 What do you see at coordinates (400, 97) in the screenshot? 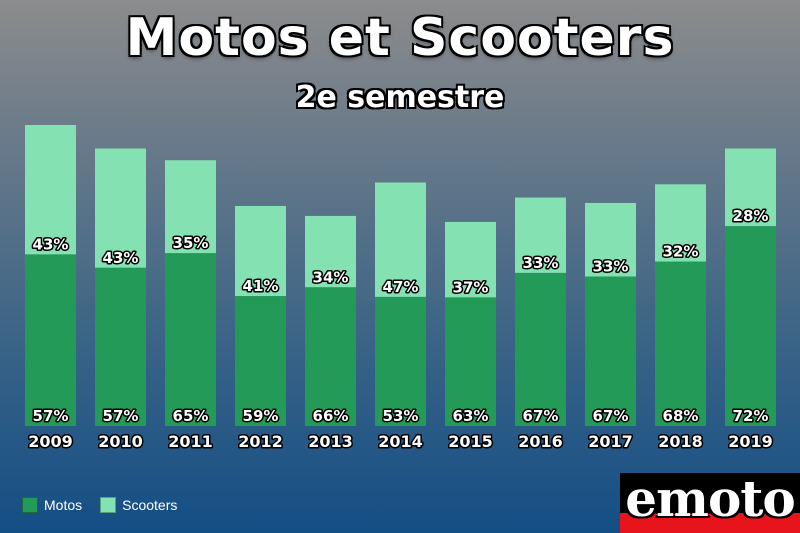
I see `chart-subtitle: 2e semestre` at bounding box center [400, 97].